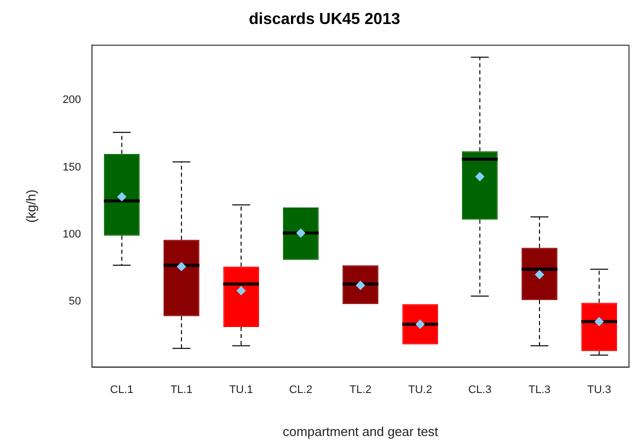 This screenshot has width=641, height=446. I want to click on x-tick-label: TU.2, so click(420, 390).